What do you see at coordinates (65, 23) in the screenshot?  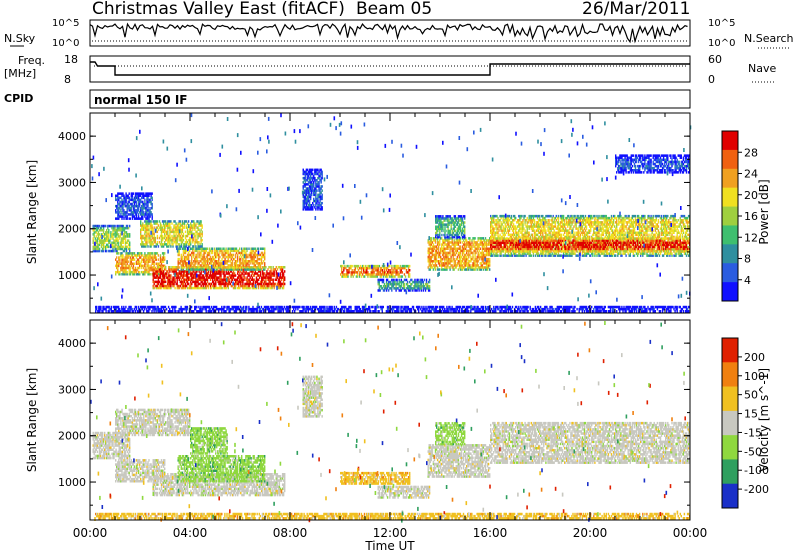 I see `nsky-tick-high: 10^5` at bounding box center [65, 23].